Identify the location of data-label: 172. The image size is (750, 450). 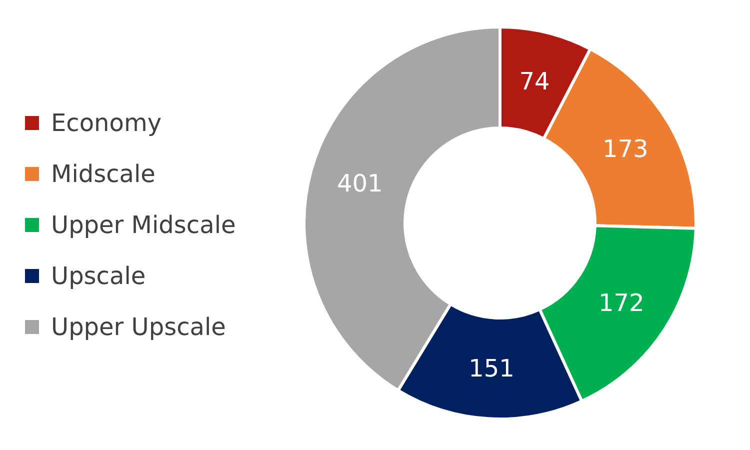
(621, 303).